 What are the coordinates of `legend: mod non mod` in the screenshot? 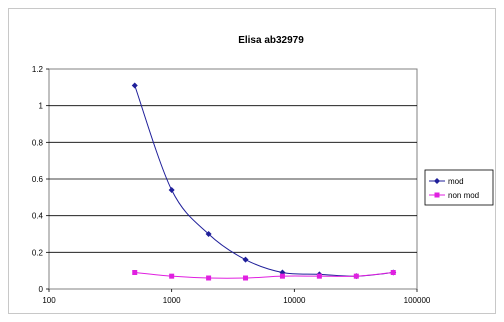 It's located at (459, 187).